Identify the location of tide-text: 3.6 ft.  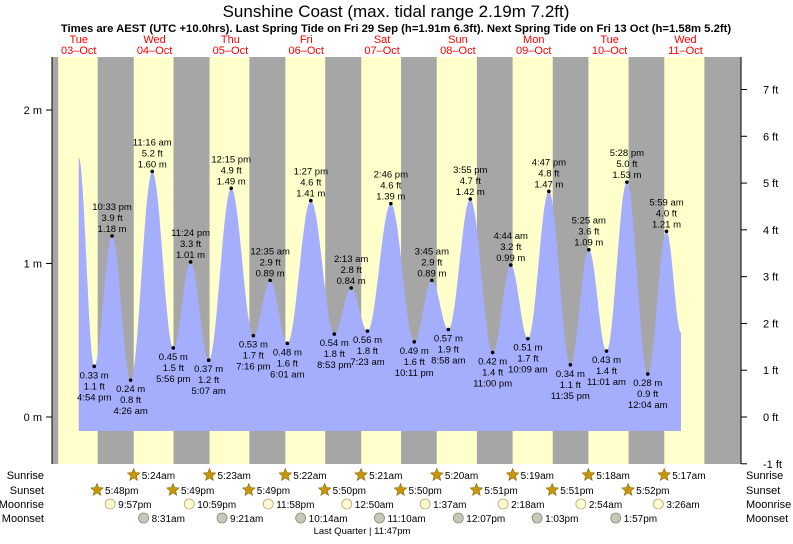
(588, 232).